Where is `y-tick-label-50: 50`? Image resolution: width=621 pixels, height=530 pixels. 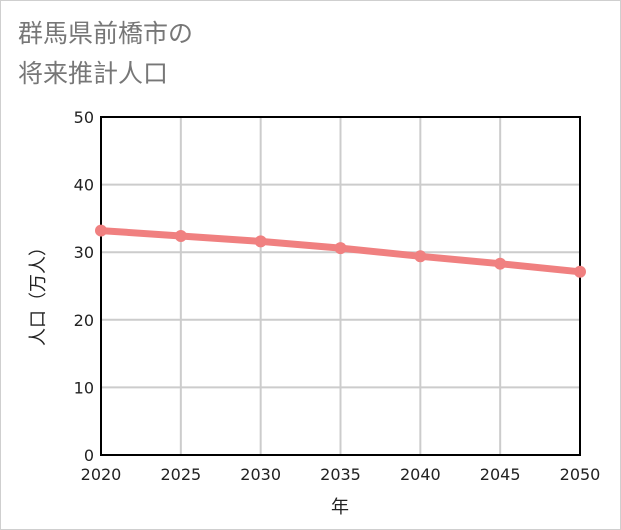
y-tick-label-50: 50 is located at coordinates (84, 117).